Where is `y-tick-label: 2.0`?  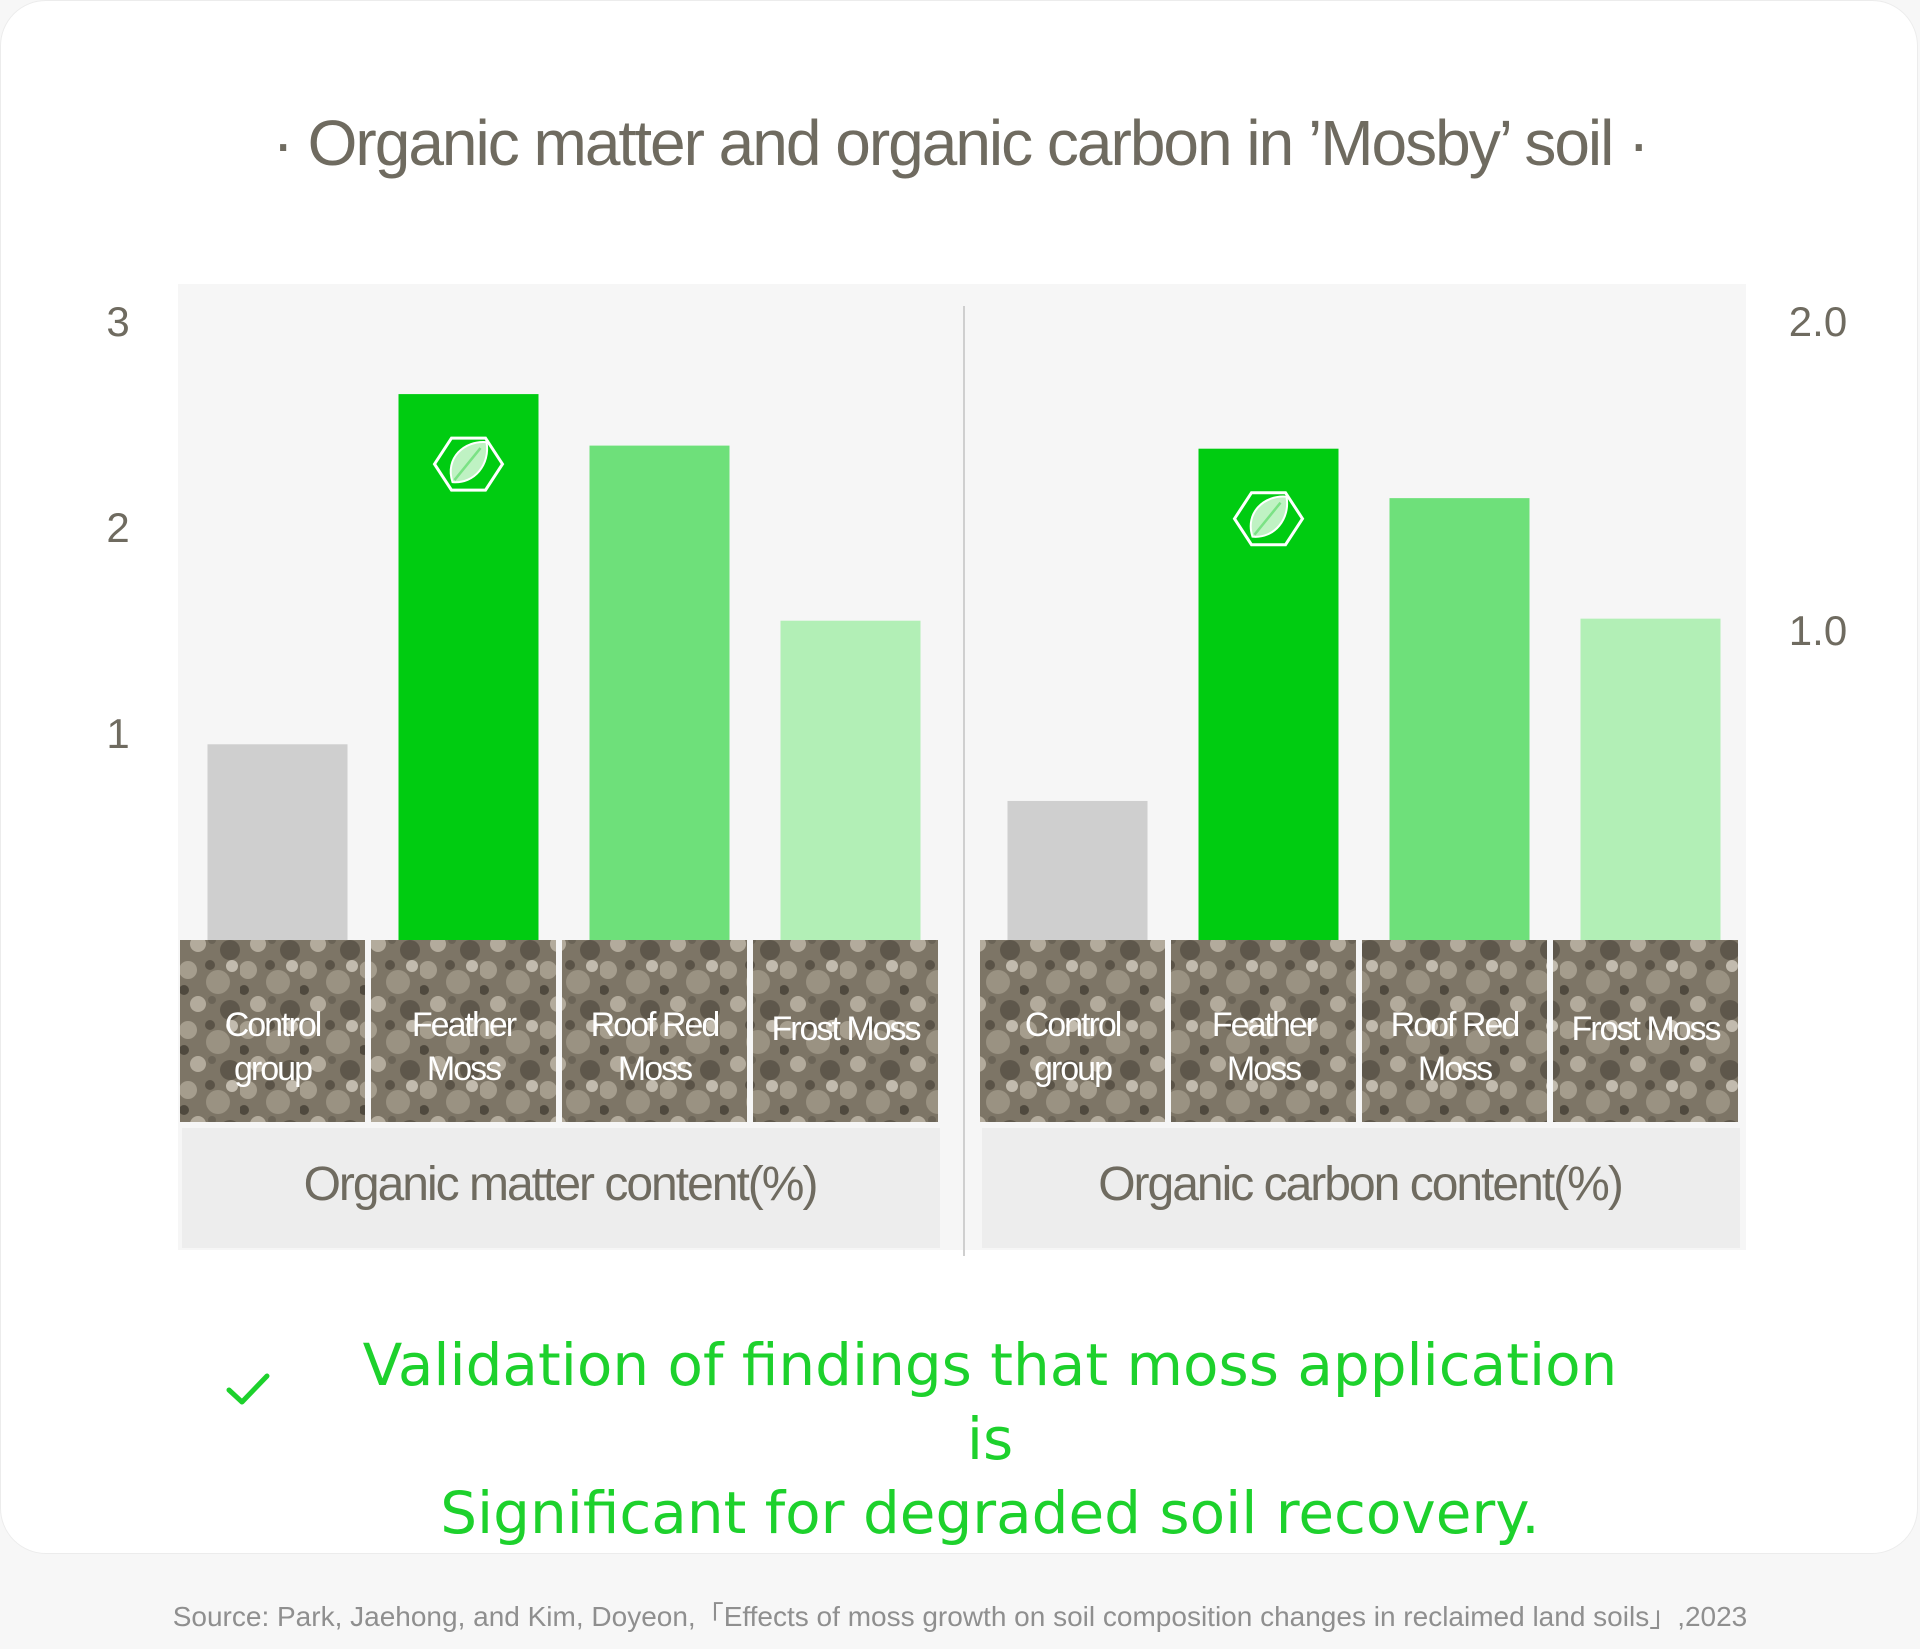
y-tick-label: 2.0 is located at coordinates (1818, 321).